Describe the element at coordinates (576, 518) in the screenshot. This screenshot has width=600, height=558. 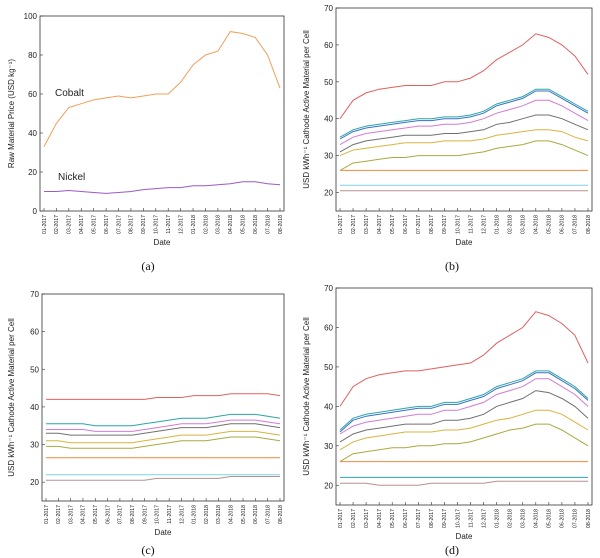
I see `x-tick-label: 07-2018` at that location.